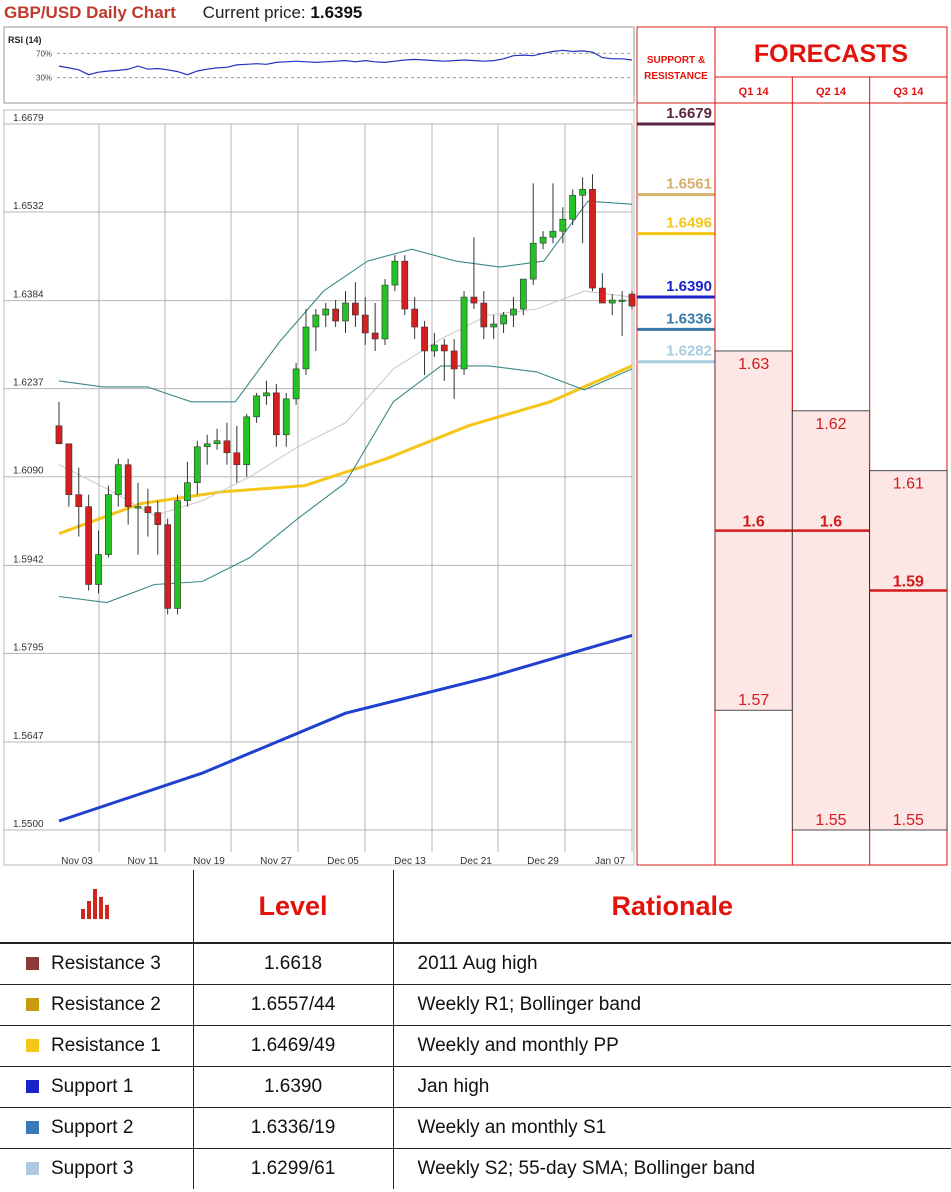 This screenshot has width=951, height=1192. I want to click on row-name: Support 1, so click(92, 1086).